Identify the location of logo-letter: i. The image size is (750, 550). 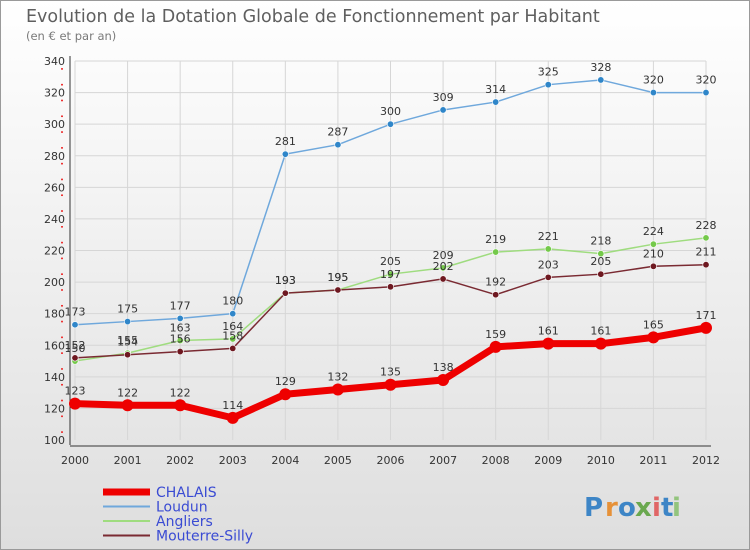
(656, 508).